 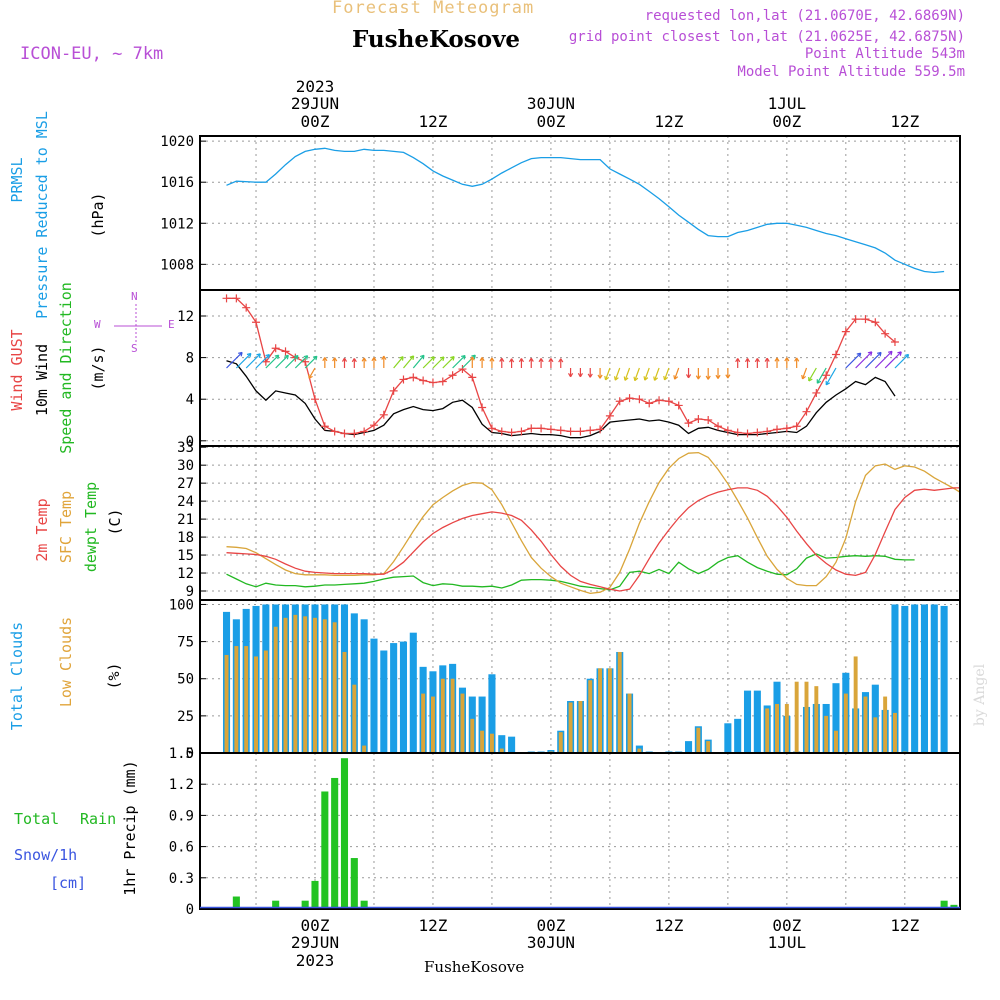 What do you see at coordinates (787, 103) in the screenshot?
I see `time-label-top: 1JUL` at bounding box center [787, 103].